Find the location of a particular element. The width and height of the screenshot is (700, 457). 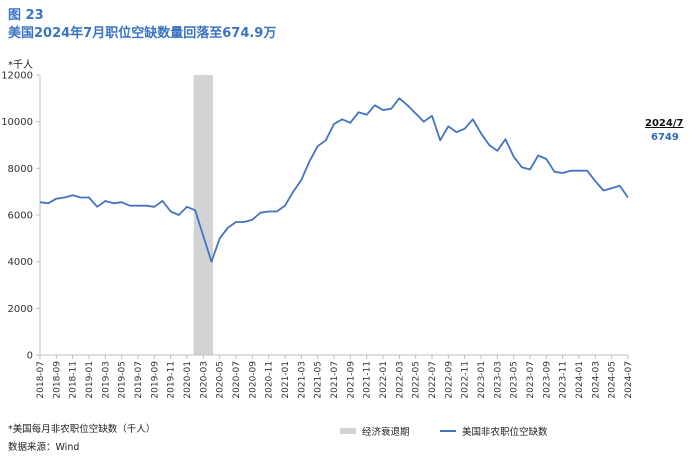

x-tick-label: 2018-09 is located at coordinates (57, 380).